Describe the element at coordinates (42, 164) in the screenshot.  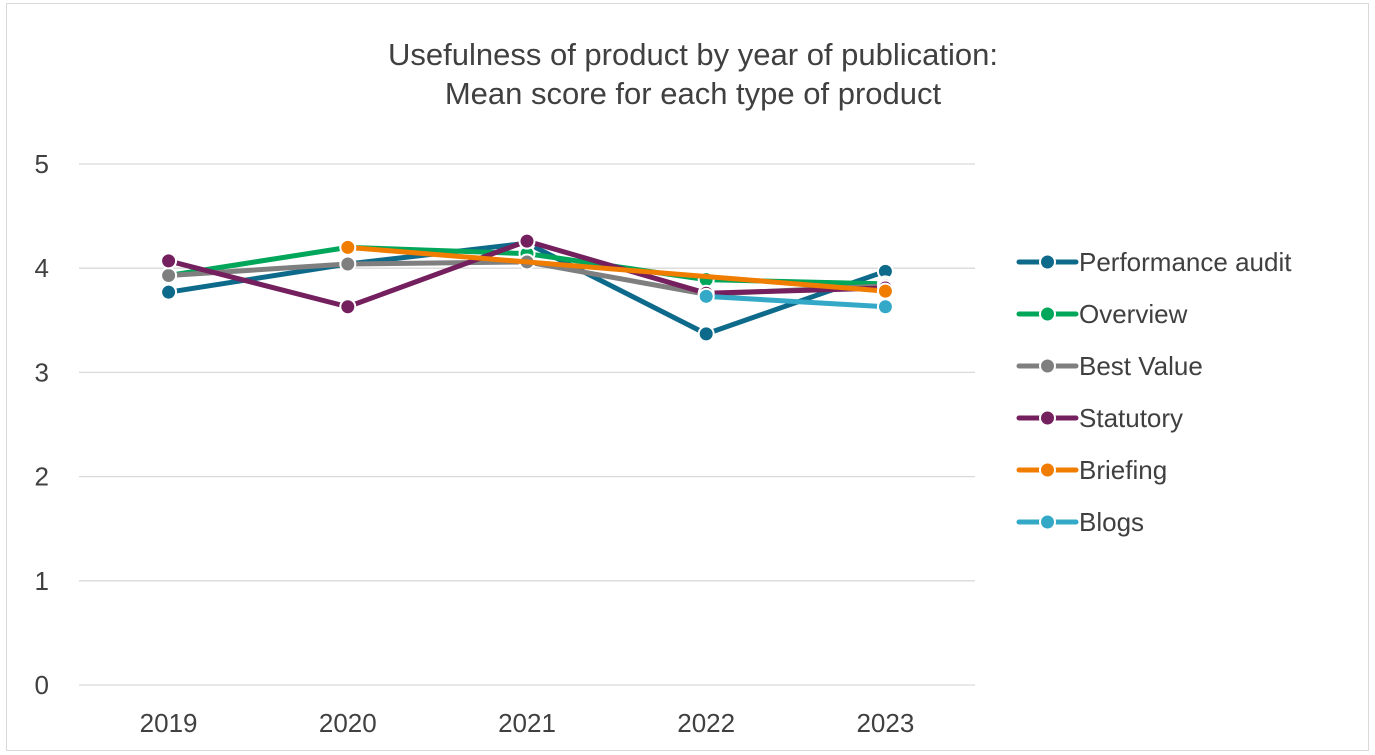
I see `y-tick-label: 5` at that location.